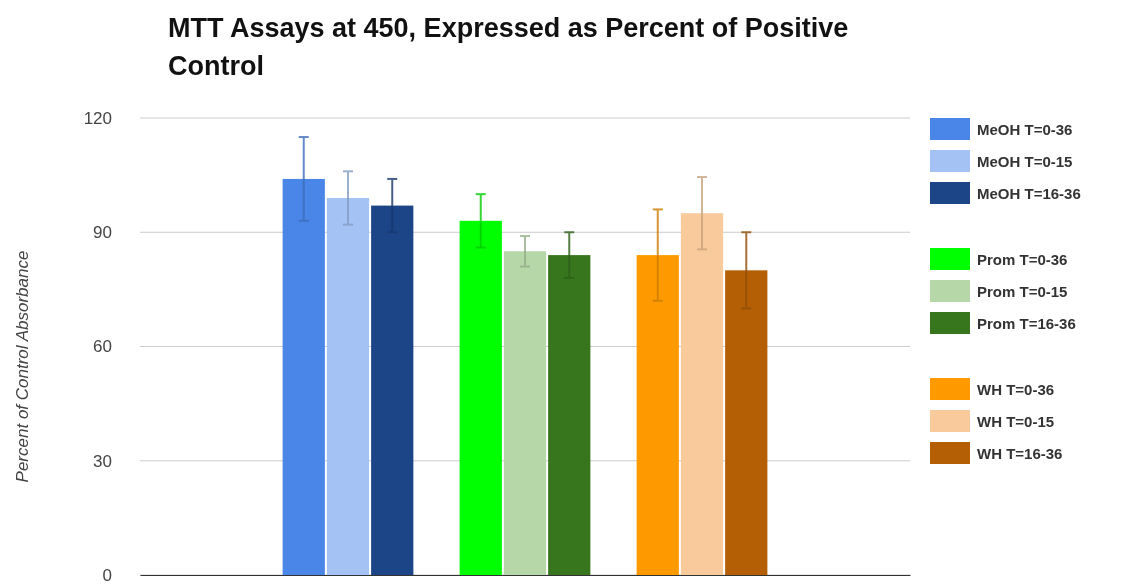  Describe the element at coordinates (508, 47) in the screenshot. I see `chart-title: MTT Assays at 450, Expressed as Percent of Positive Control` at that location.